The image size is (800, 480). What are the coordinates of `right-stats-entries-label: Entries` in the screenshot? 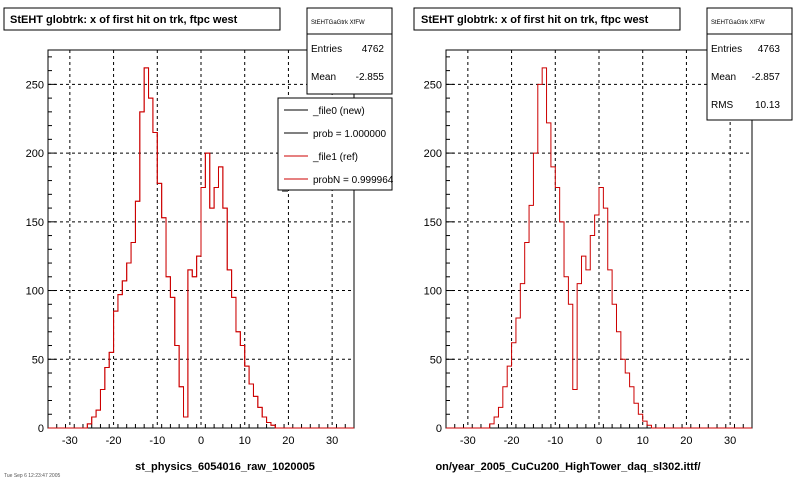 It's located at (726, 49).